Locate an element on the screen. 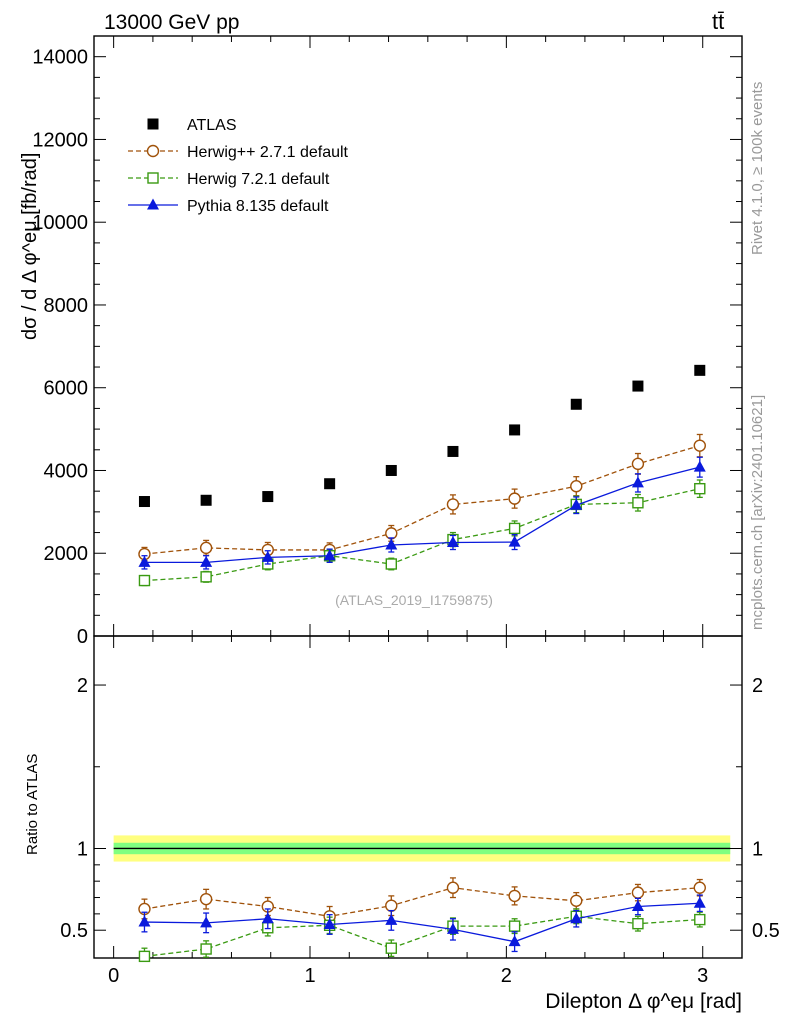  legend-label: Herwig 7.2.1 default is located at coordinates (258, 179).